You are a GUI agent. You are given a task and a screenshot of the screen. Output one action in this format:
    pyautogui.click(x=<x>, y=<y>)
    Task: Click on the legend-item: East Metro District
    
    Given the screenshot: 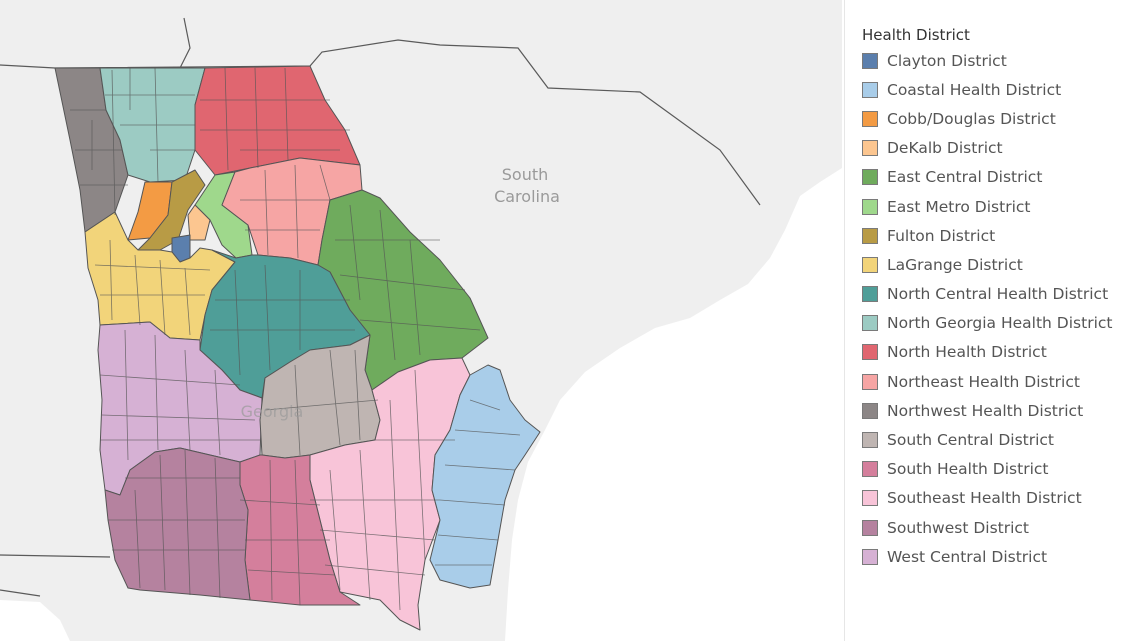 What is the action you would take?
    pyautogui.click(x=1000, y=206)
    